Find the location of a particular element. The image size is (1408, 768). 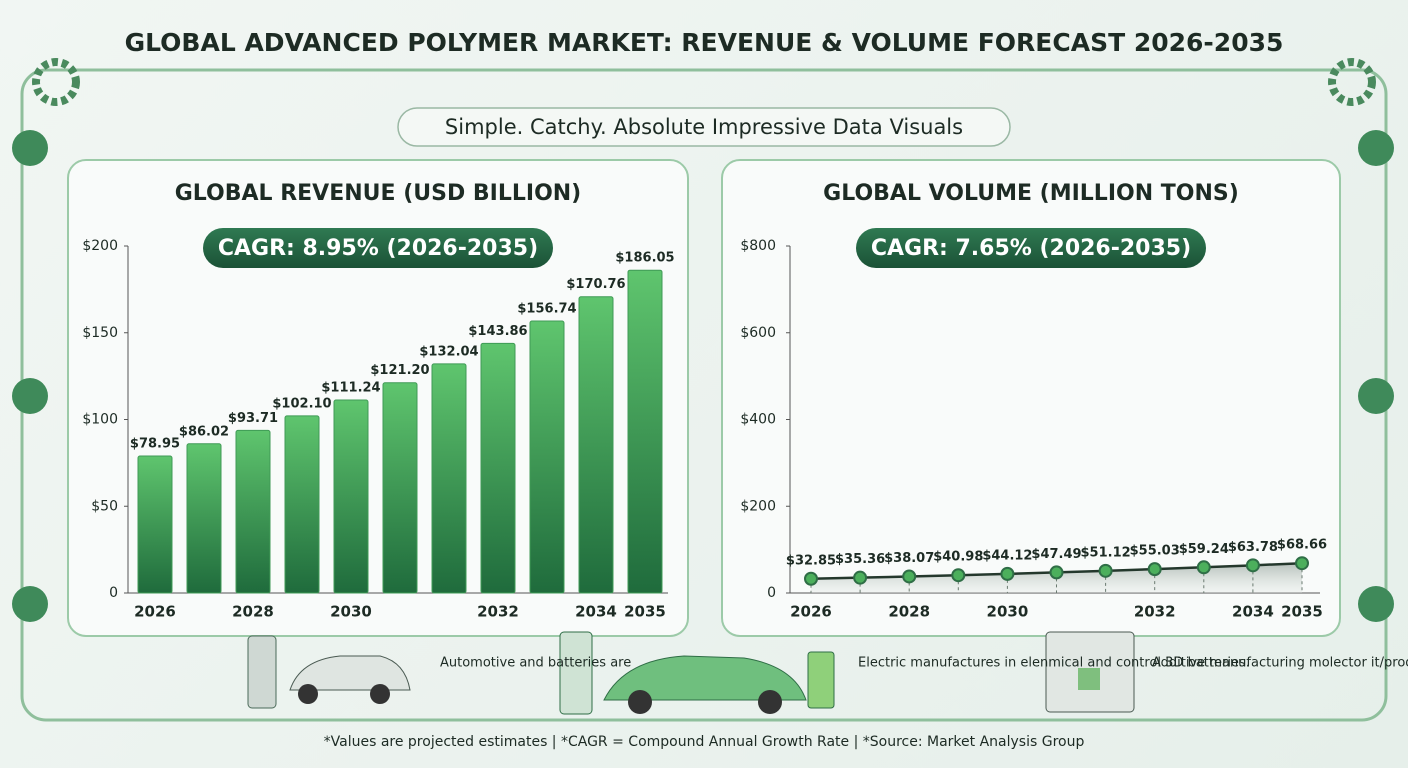

data-label: $47.49 is located at coordinates (1056, 554).